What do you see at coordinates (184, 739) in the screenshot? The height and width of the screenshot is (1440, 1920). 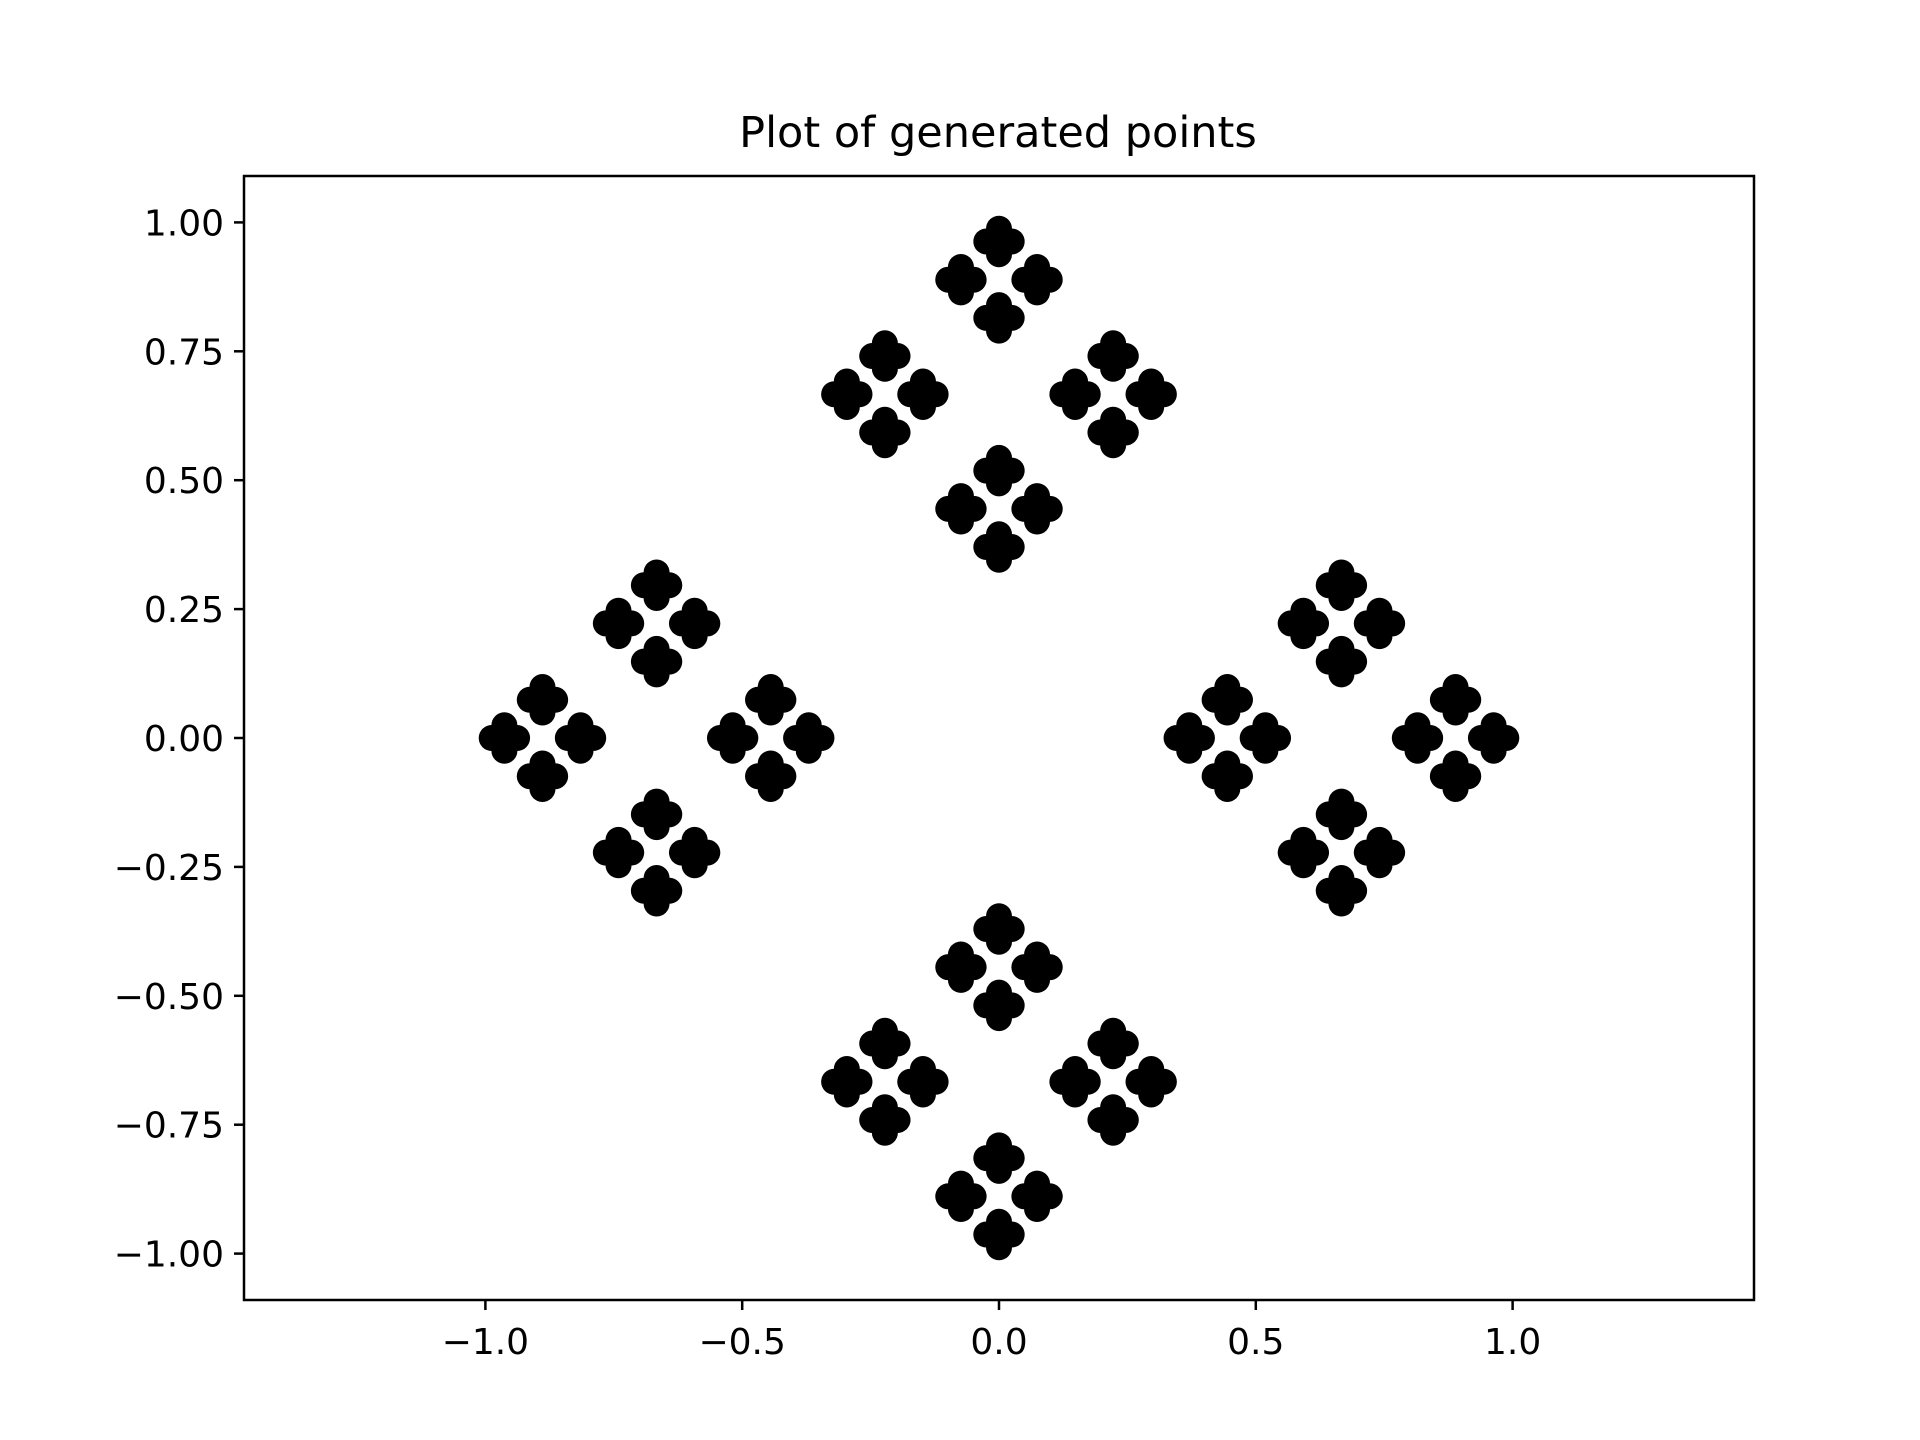 I see `y-tick-label: 0.00` at bounding box center [184, 739].